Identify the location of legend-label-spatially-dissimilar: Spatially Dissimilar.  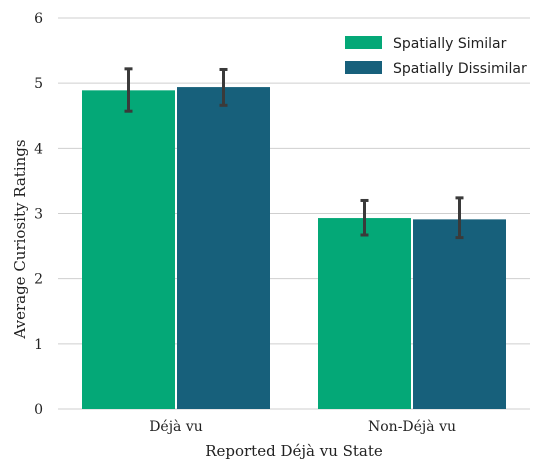
(460, 69).